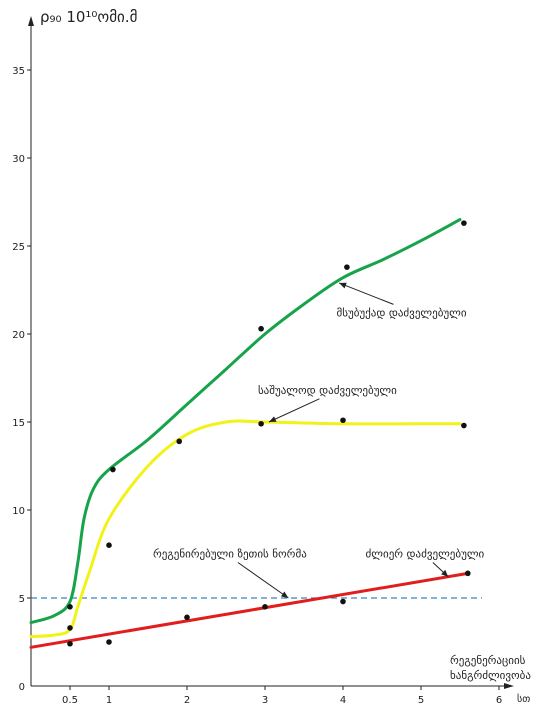 This screenshot has height=706, width=536. What do you see at coordinates (22, 687) in the screenshot?
I see `y-tick-label: 0` at bounding box center [22, 687].